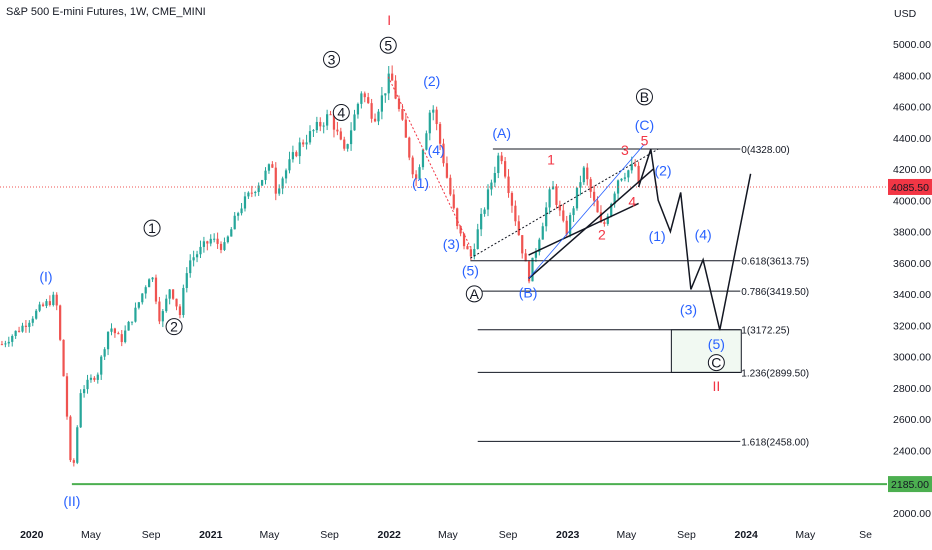 This screenshot has width=932, height=550. What do you see at coordinates (910, 485) in the screenshot?
I see `price-badge-label: 2185.00` at bounding box center [910, 485].